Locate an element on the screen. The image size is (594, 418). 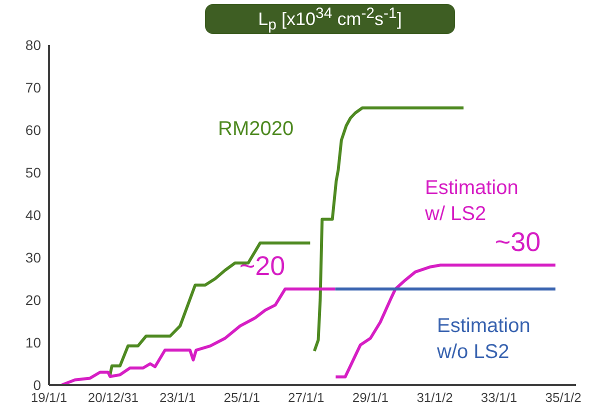
x-tick-label: 19/1/1 is located at coordinates (49, 398).